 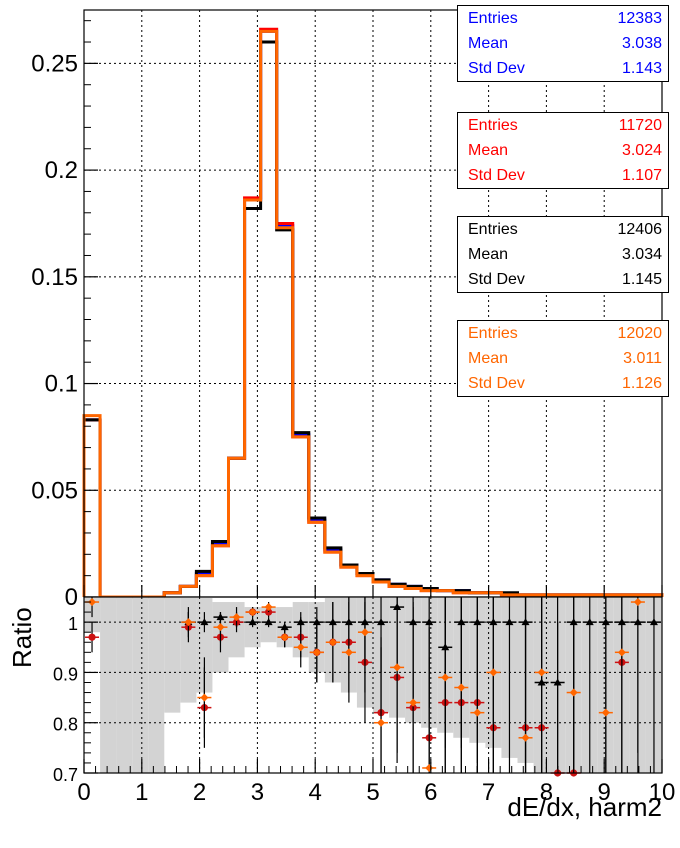 I want to click on stats-row: Mean 3.034, so click(x=563, y=254).